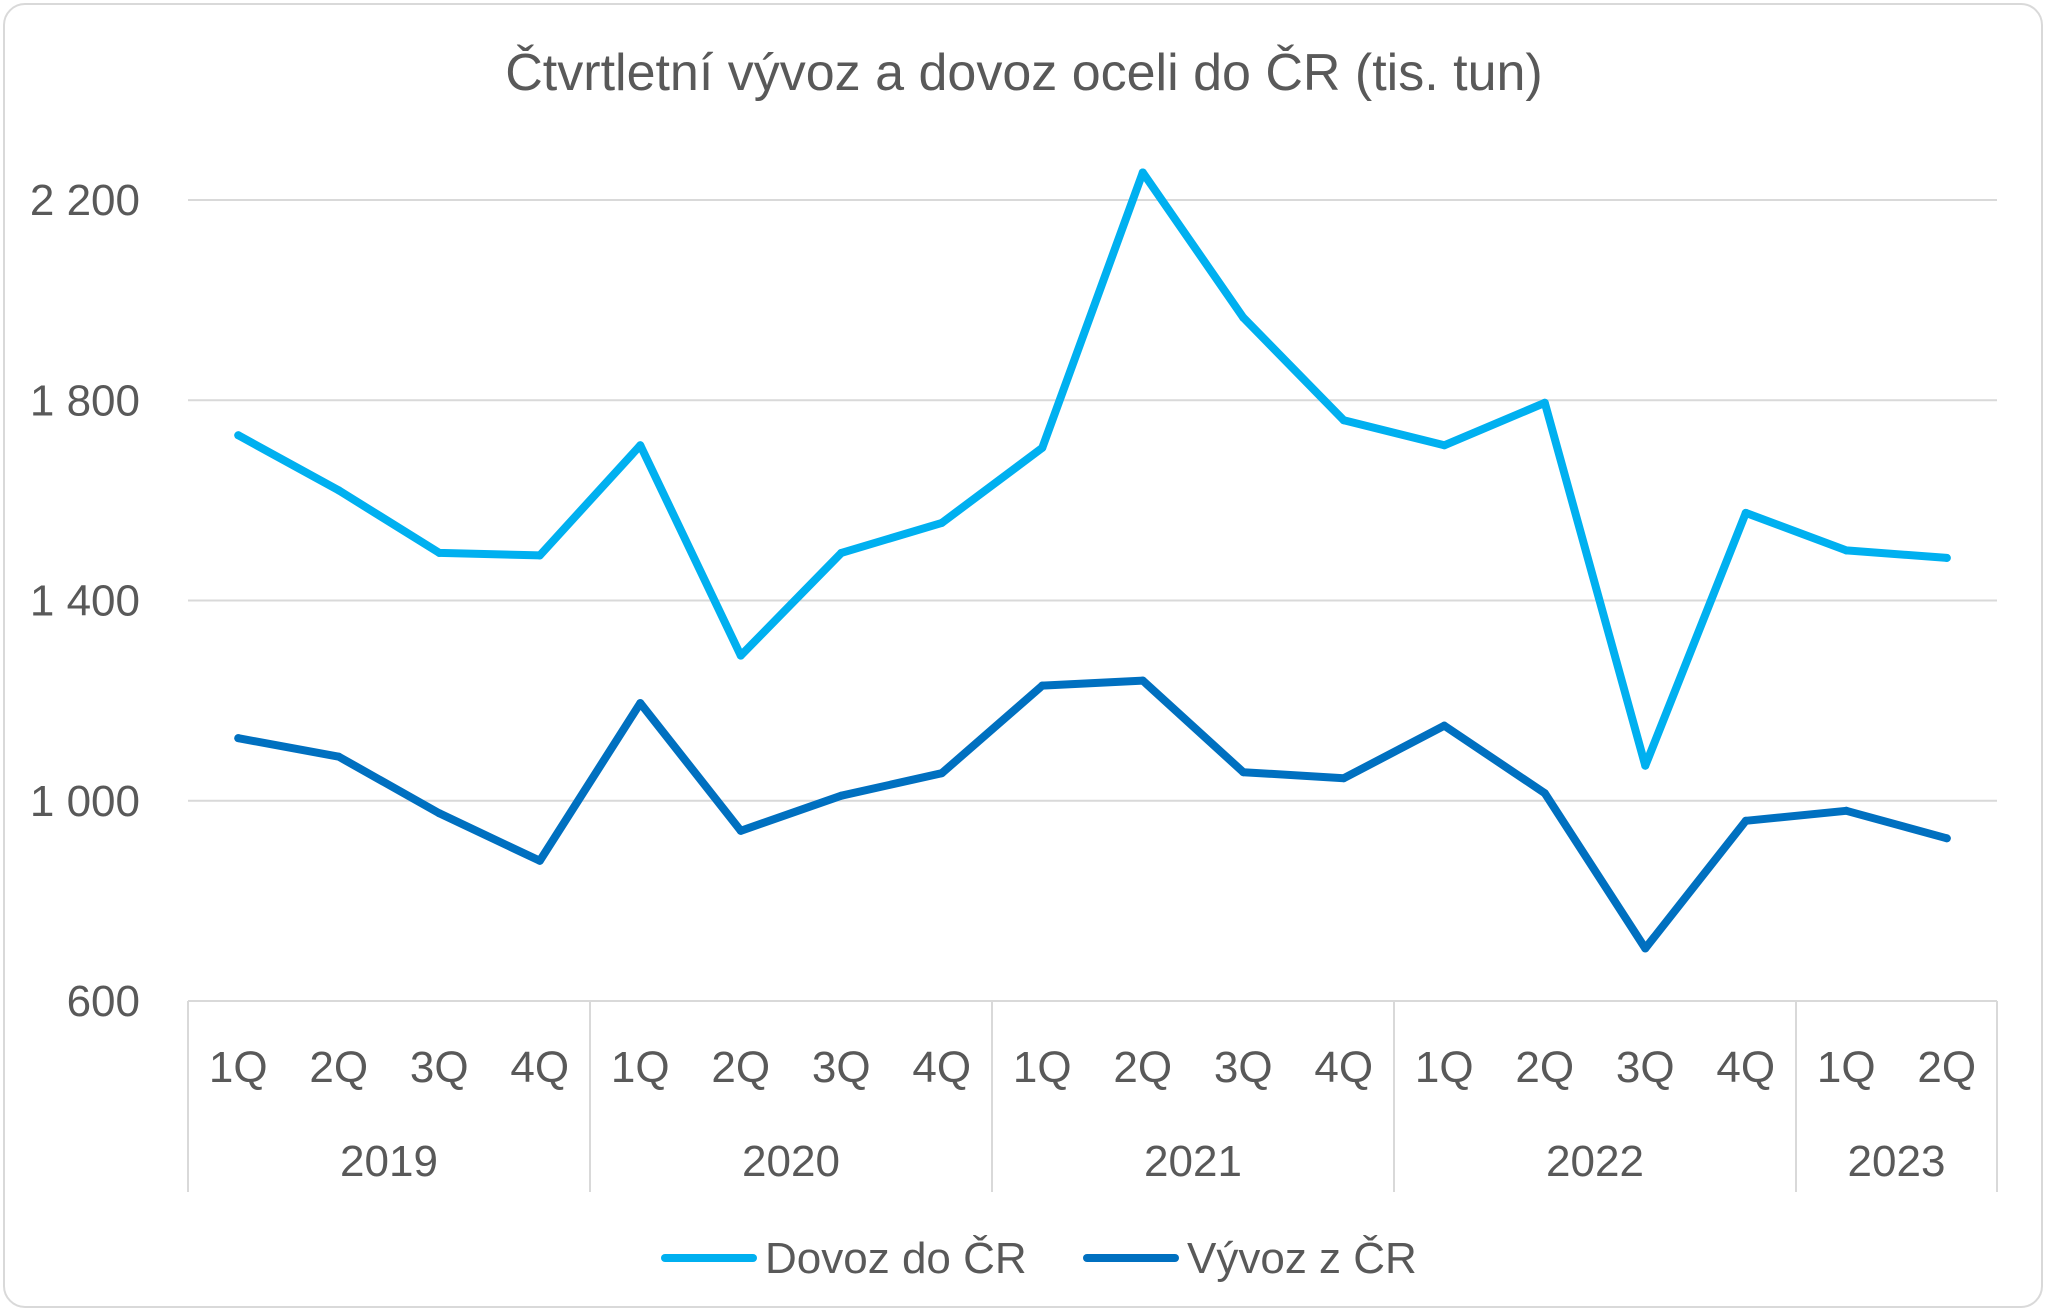  What do you see at coordinates (103, 1001) in the screenshot?
I see `y-tick-label: 600` at bounding box center [103, 1001].